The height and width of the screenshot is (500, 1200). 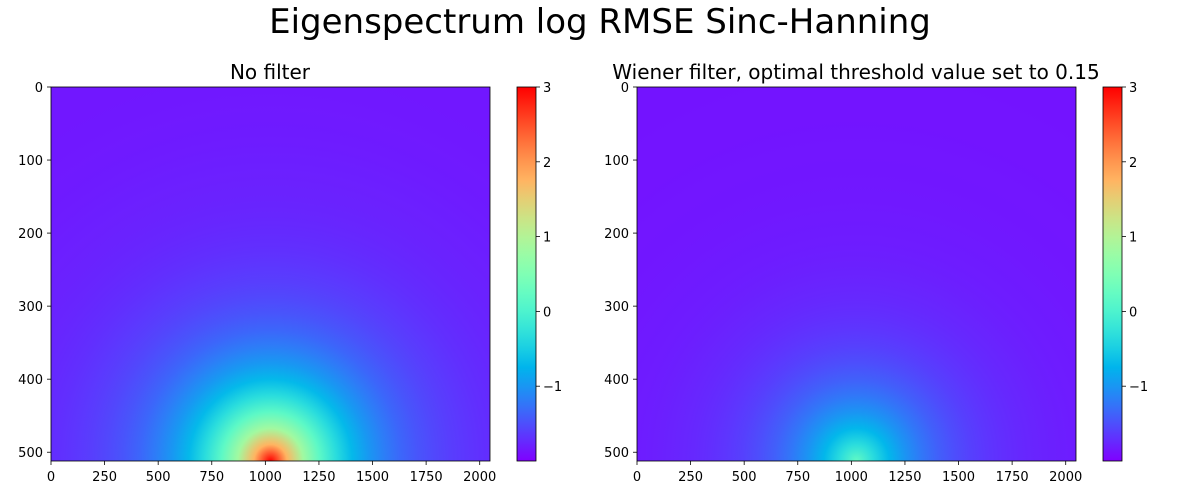 What do you see at coordinates (600, 22) in the screenshot?
I see `figure-title: Eigenspectrum log RMSE Sinc-Hanning` at bounding box center [600, 22].